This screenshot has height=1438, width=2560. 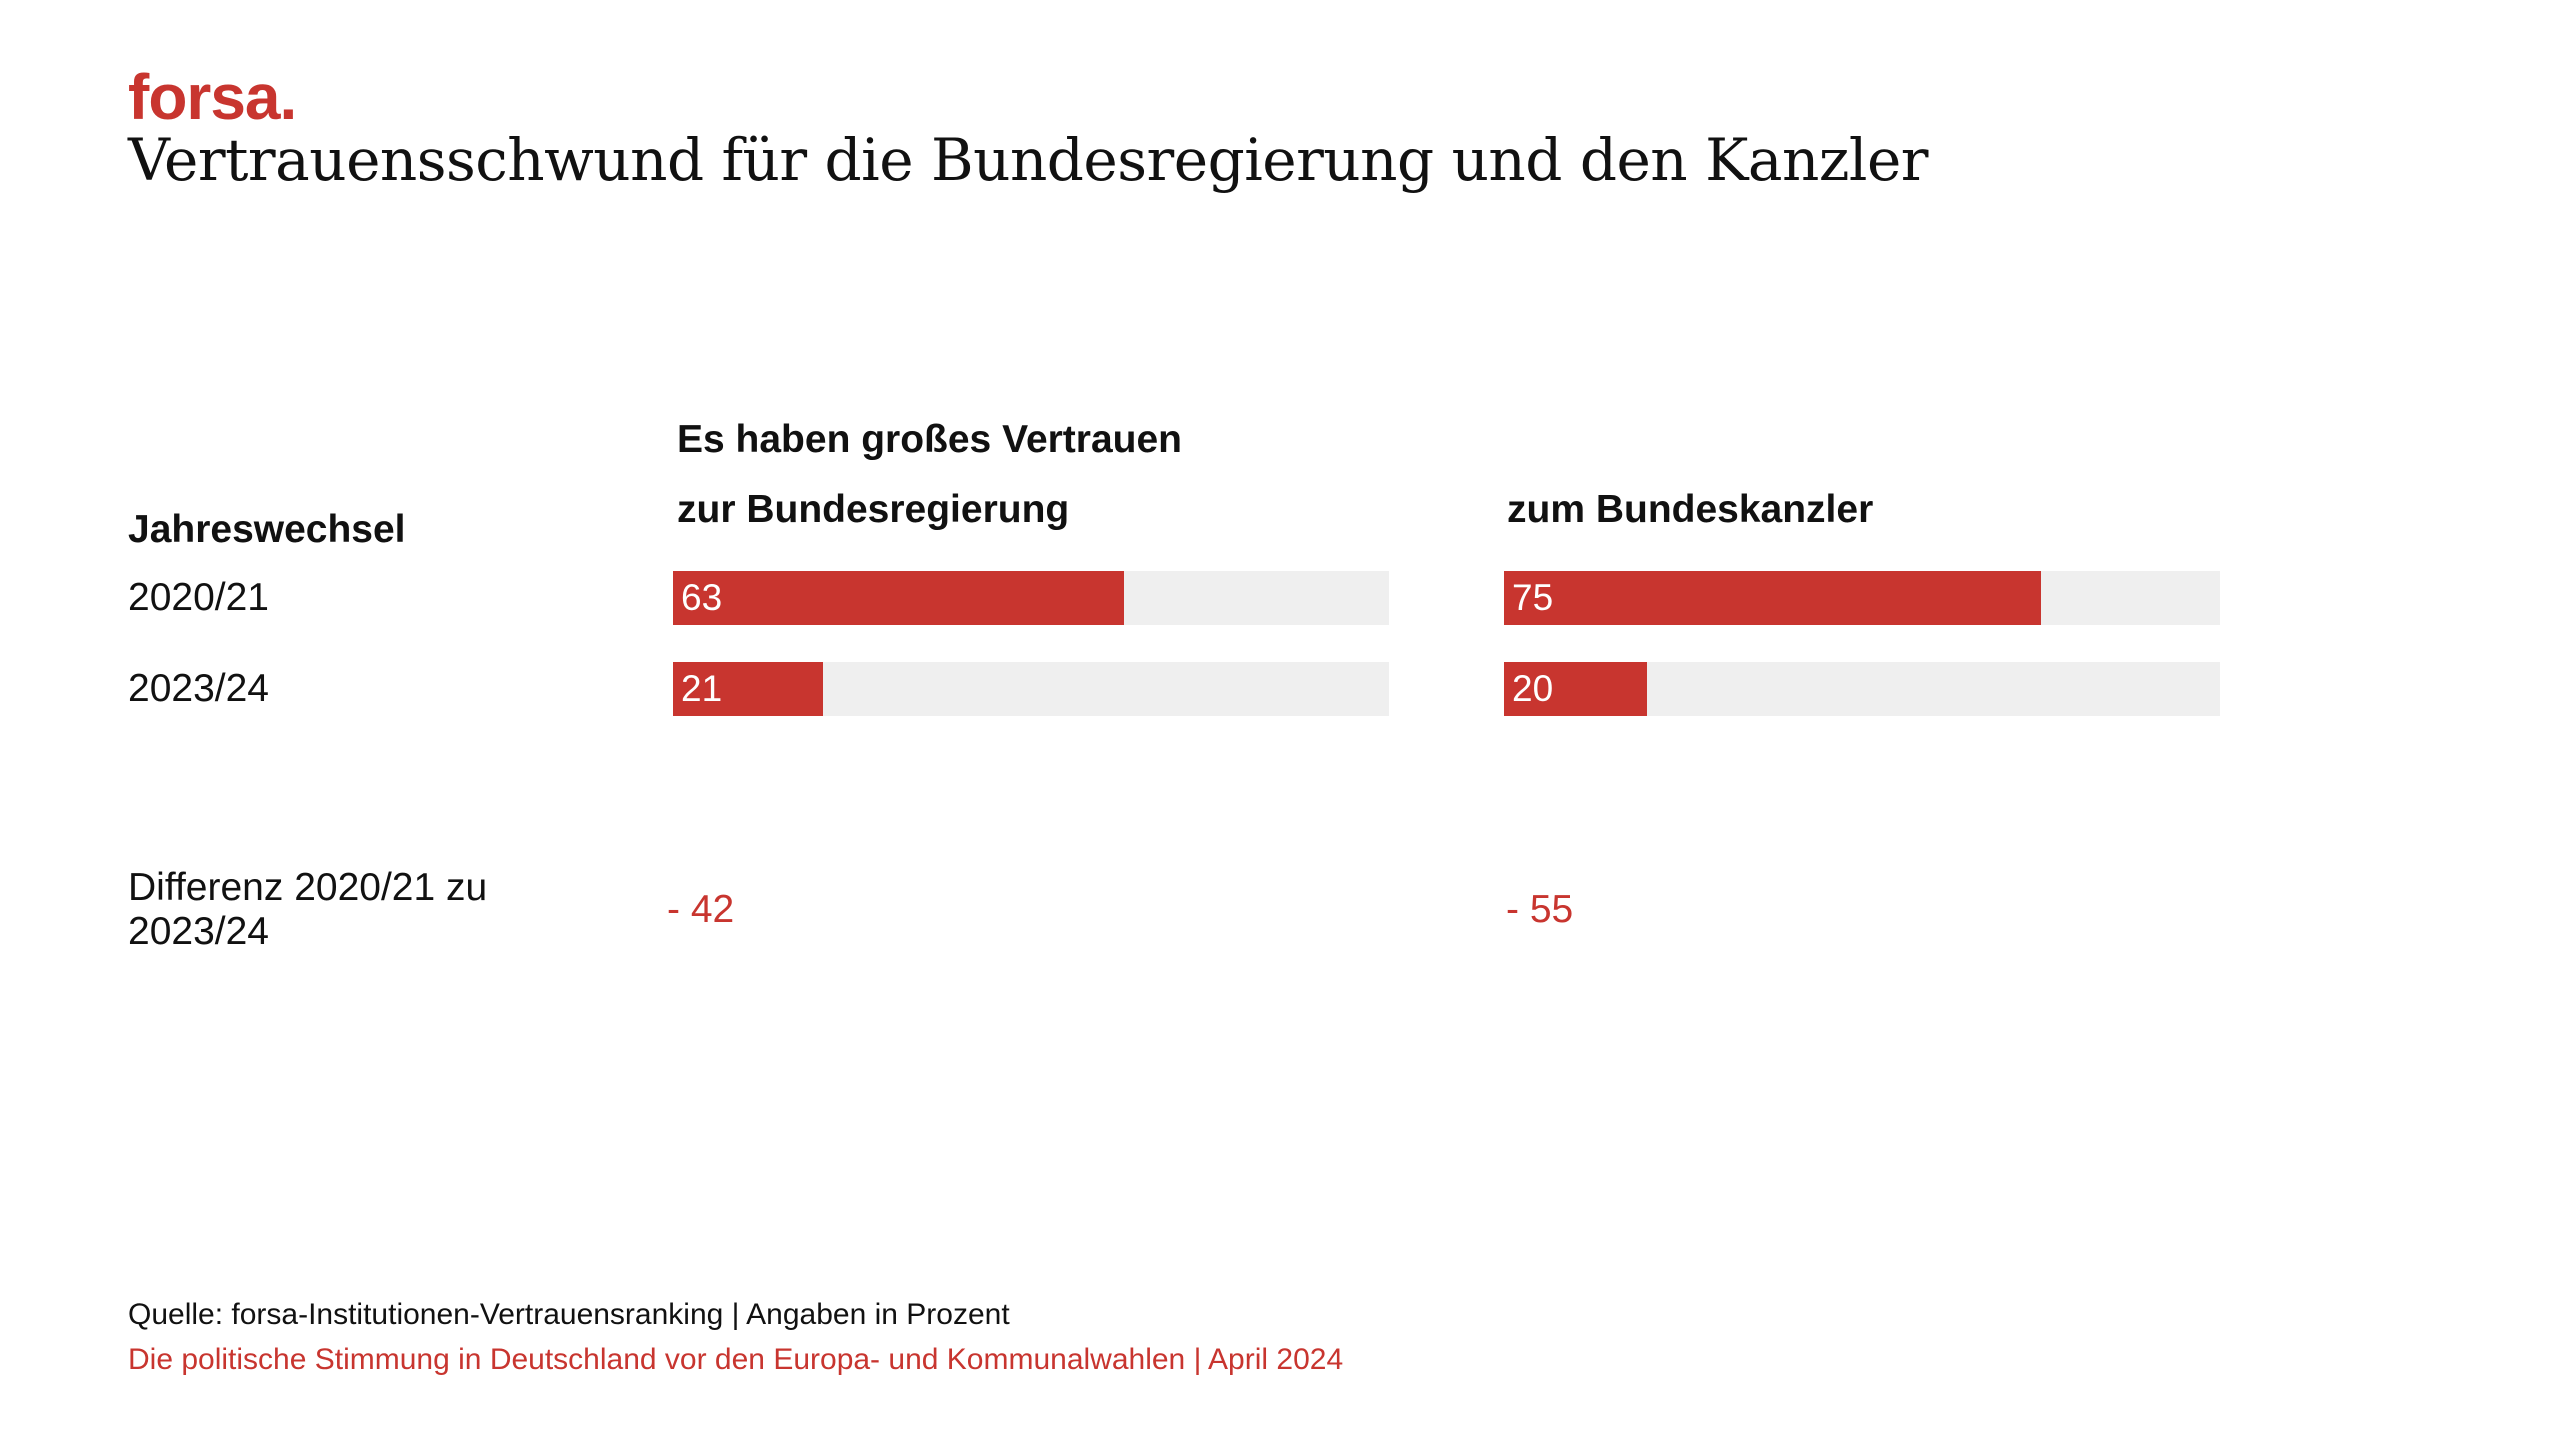 What do you see at coordinates (701, 909) in the screenshot?
I see `difference-value-regierung: - 42` at bounding box center [701, 909].